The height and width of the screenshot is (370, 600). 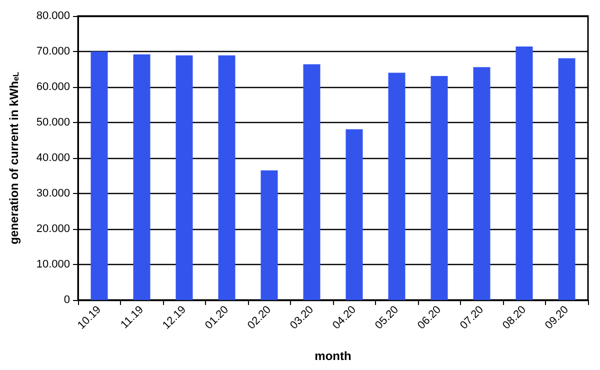 I want to click on y-tick-label: 10.000, so click(x=53, y=264).